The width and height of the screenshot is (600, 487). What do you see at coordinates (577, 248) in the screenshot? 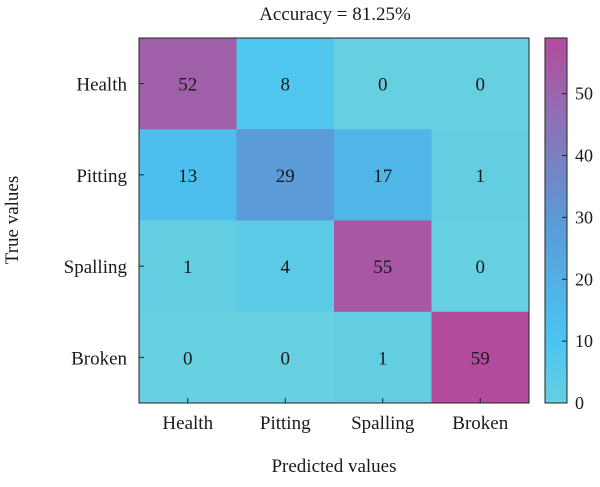
I see `colorbar-ticks: 0 10 20 30 40 50` at bounding box center [577, 248].